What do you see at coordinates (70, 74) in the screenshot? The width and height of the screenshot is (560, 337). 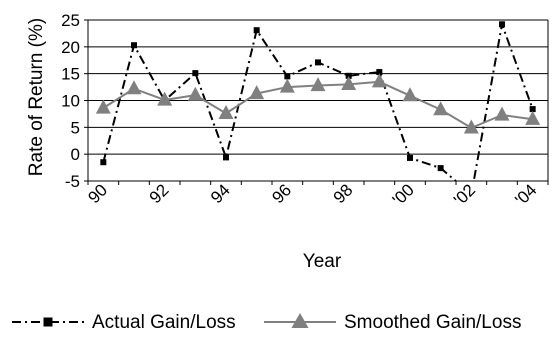 I see `y-tick-label: 15` at bounding box center [70, 74].